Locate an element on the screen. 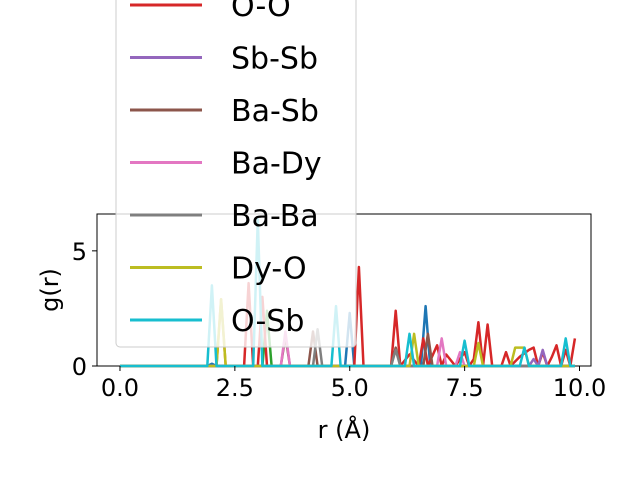  legend-label-o-sb: O-Sb is located at coordinates (267, 321).